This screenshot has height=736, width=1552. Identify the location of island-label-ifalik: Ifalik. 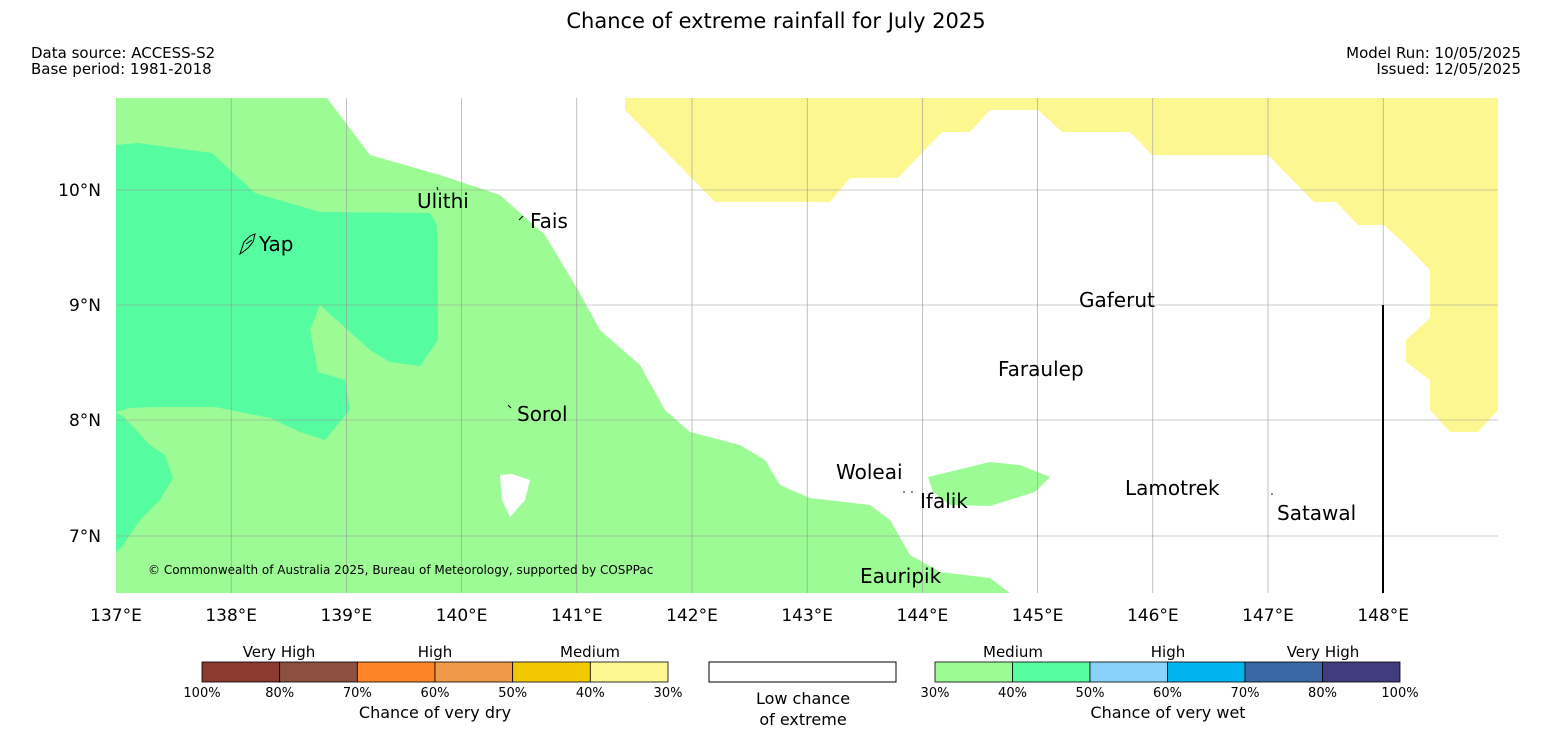
(944, 501).